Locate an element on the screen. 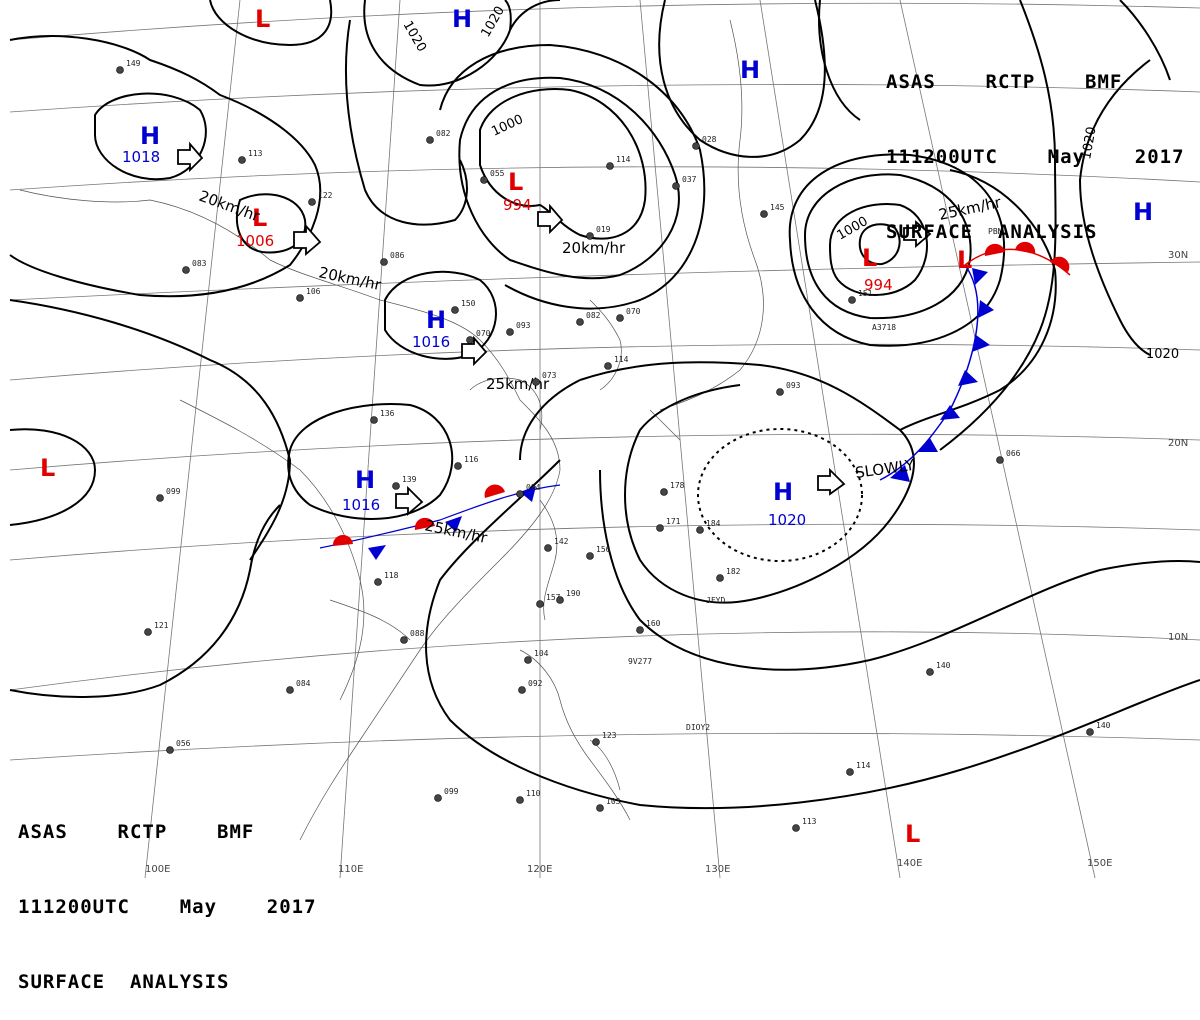 This screenshot has width=1200, height=1020. station-pressure: 094 is located at coordinates (533, 487).